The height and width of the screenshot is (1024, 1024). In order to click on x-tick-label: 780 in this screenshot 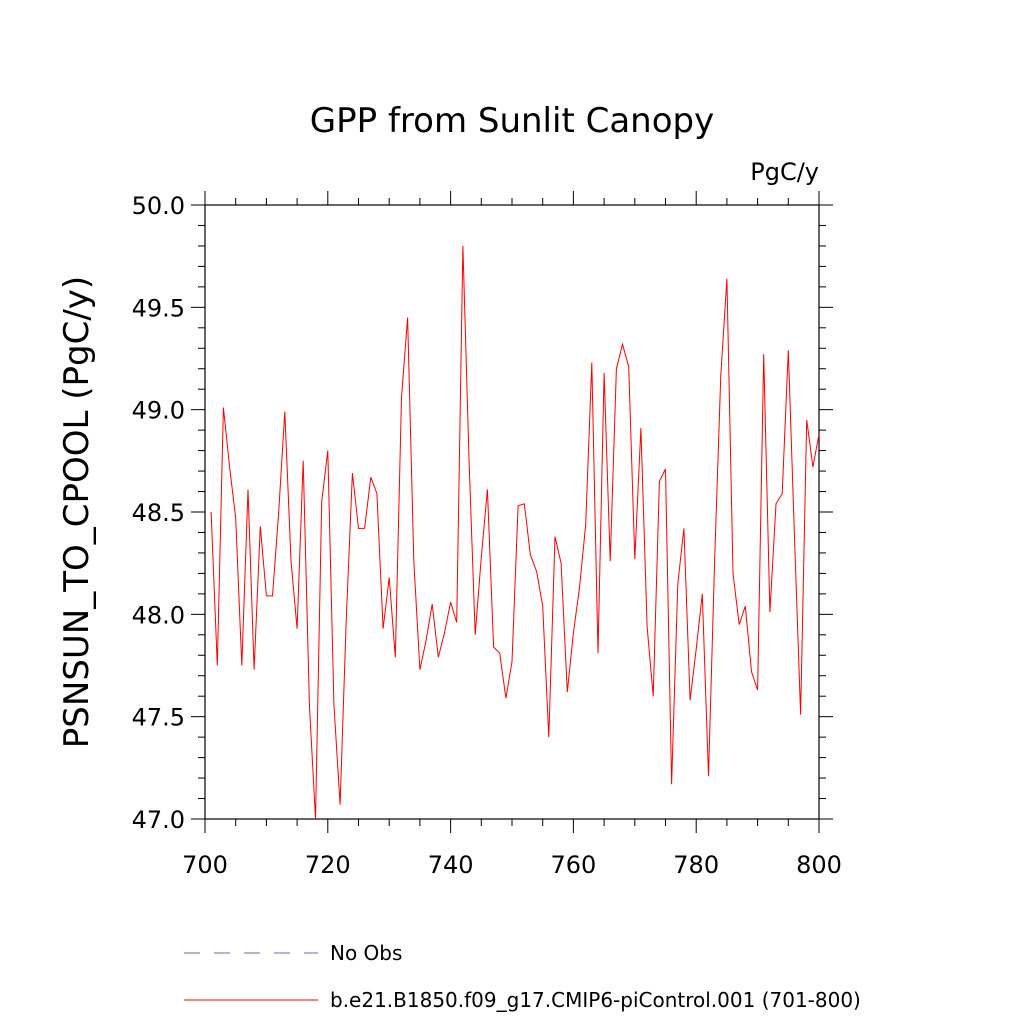, I will do `click(696, 865)`.